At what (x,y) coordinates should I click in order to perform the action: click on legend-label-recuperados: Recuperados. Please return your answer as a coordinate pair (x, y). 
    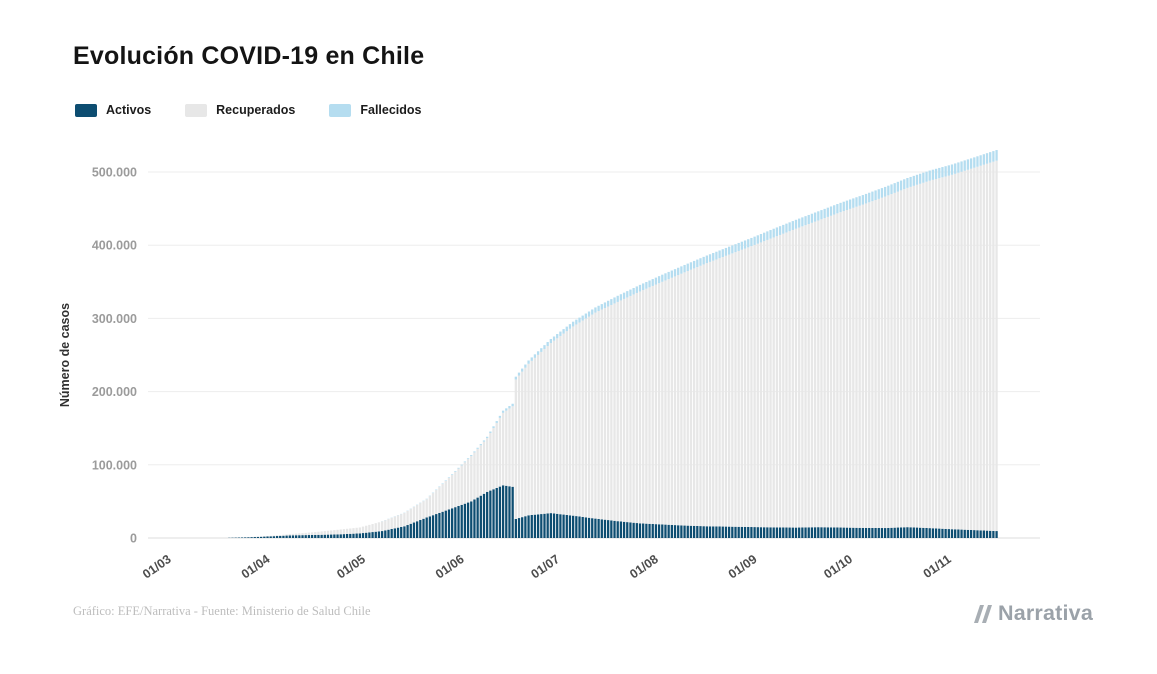
    Looking at the image, I should click on (256, 110).